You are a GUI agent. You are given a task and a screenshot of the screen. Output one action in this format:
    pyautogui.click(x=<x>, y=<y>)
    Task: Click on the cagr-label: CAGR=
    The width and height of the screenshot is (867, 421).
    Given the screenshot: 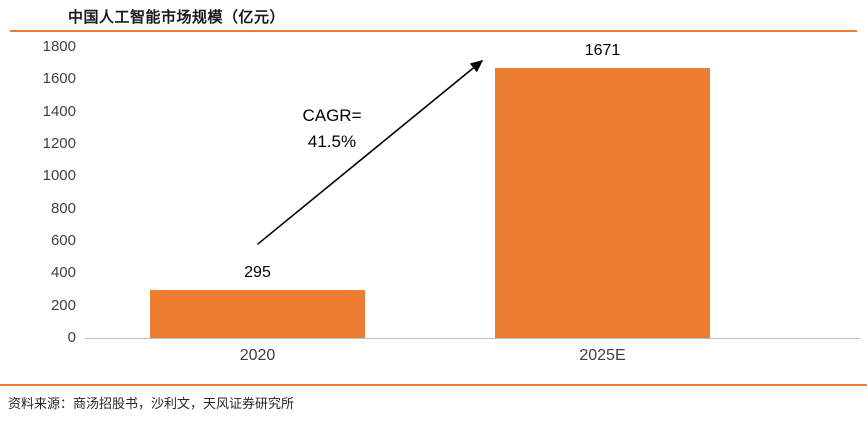 What is the action you would take?
    pyautogui.click(x=332, y=115)
    